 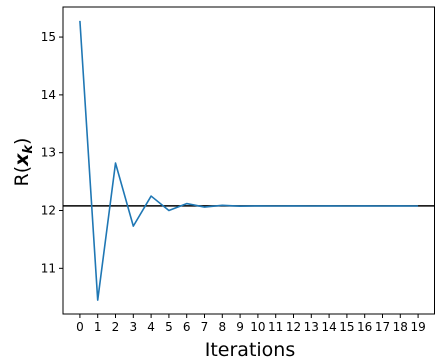 What do you see at coordinates (205, 327) in the screenshot?
I see `x-tick-label: 7` at bounding box center [205, 327].